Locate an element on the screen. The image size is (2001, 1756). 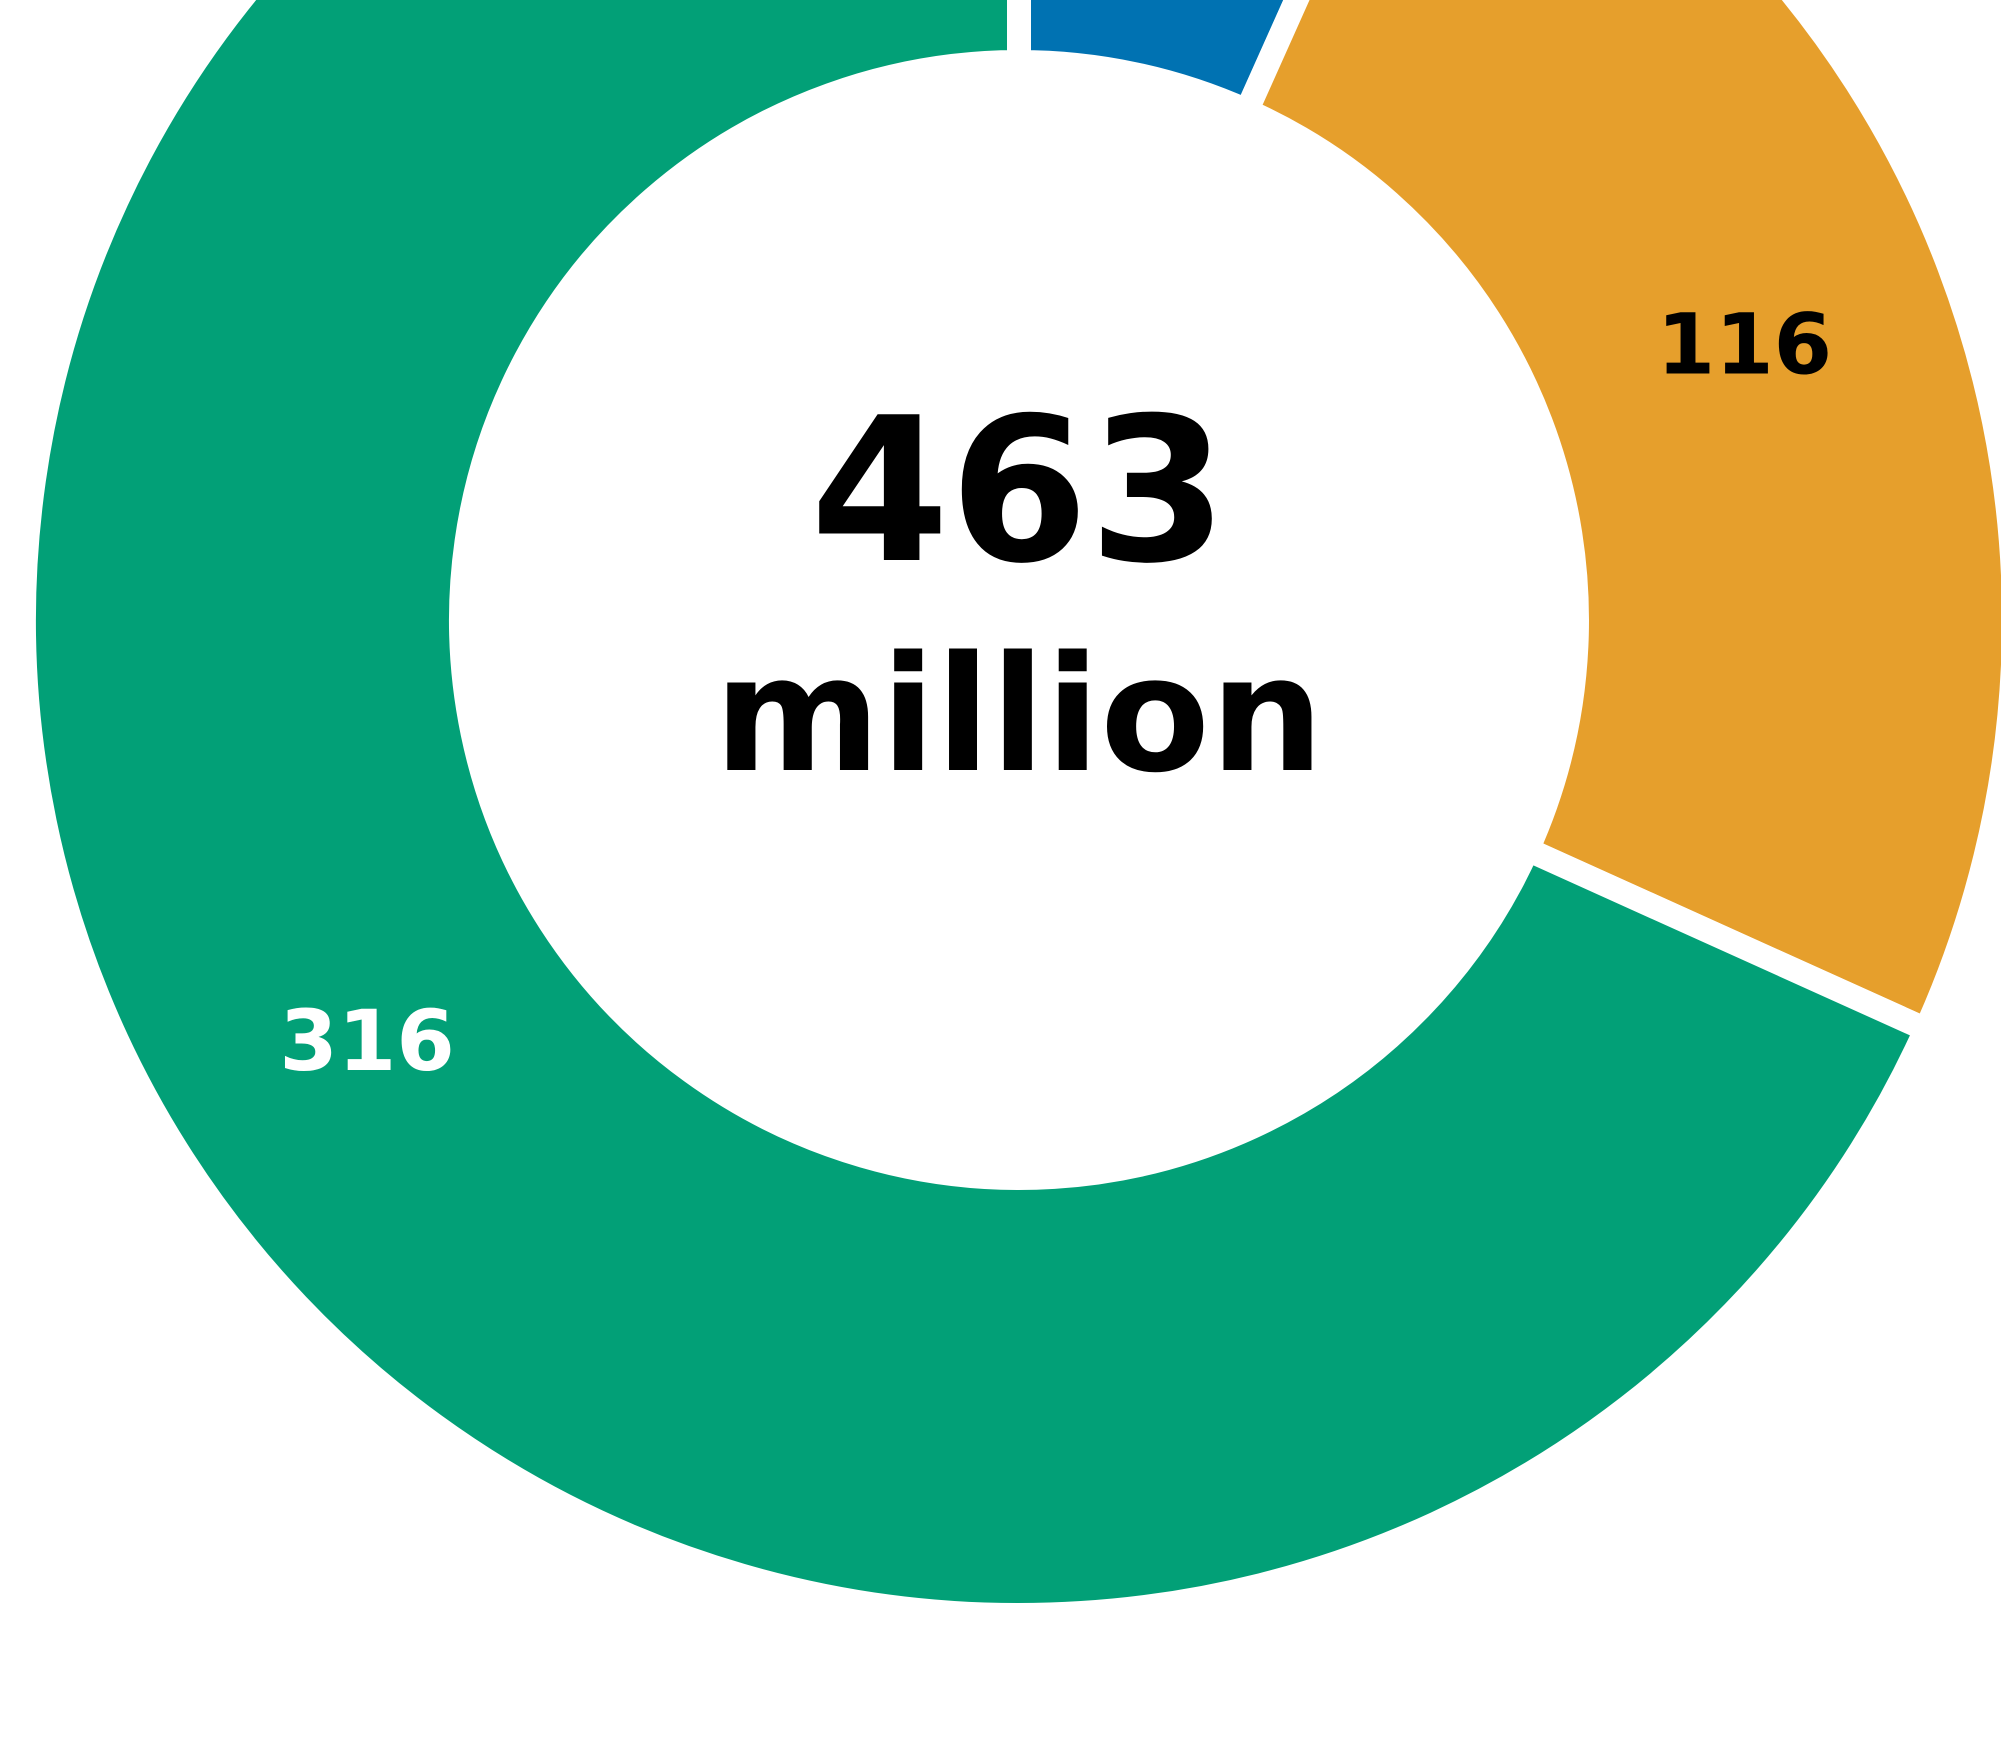
center-total: 463 million is located at coordinates (1019, 591).